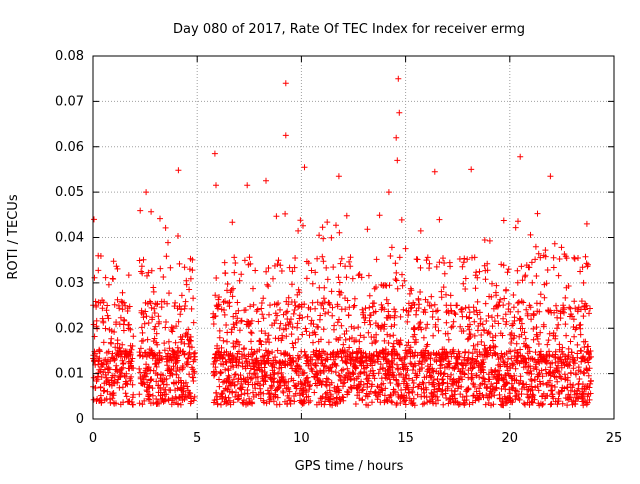 The height and width of the screenshot is (484, 640). Describe the element at coordinates (13, 236) in the screenshot. I see `y-axis-label: ROTI / TECUs` at that location.